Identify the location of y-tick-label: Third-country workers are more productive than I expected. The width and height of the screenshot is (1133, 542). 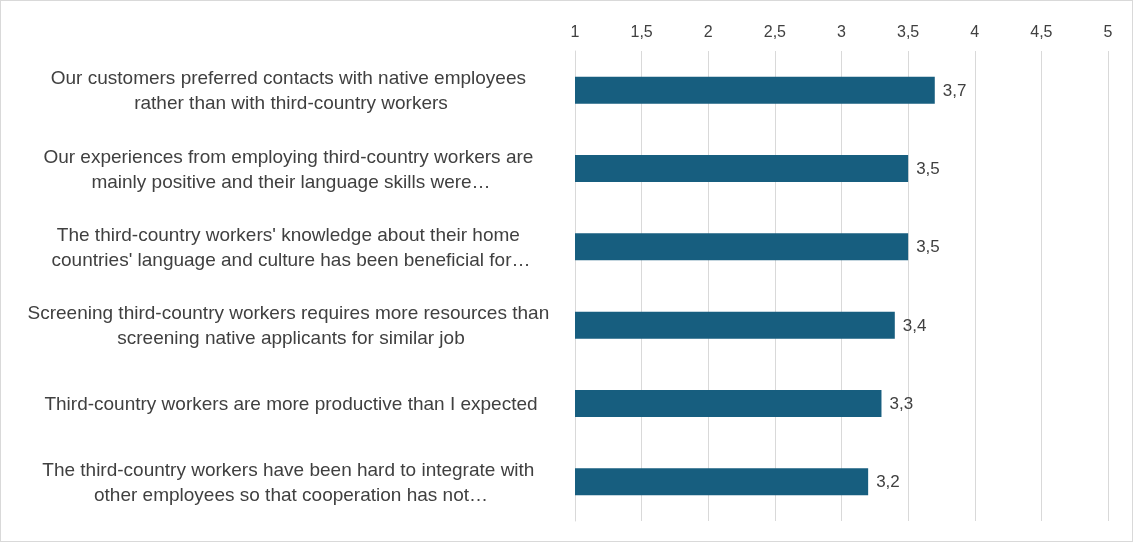
(291, 403).